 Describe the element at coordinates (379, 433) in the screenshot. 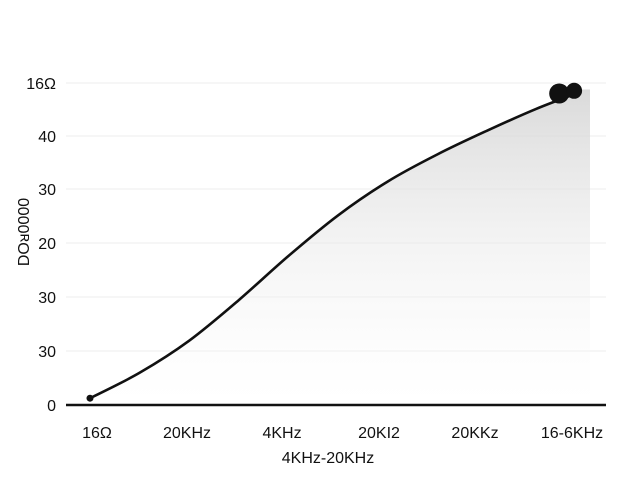

I see `x-tick-label: 20KI2` at that location.